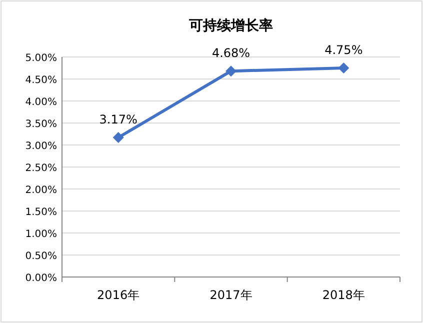 Image resolution: width=423 pixels, height=323 pixels. I want to click on chart-title: 可持续增长率, so click(230, 25).